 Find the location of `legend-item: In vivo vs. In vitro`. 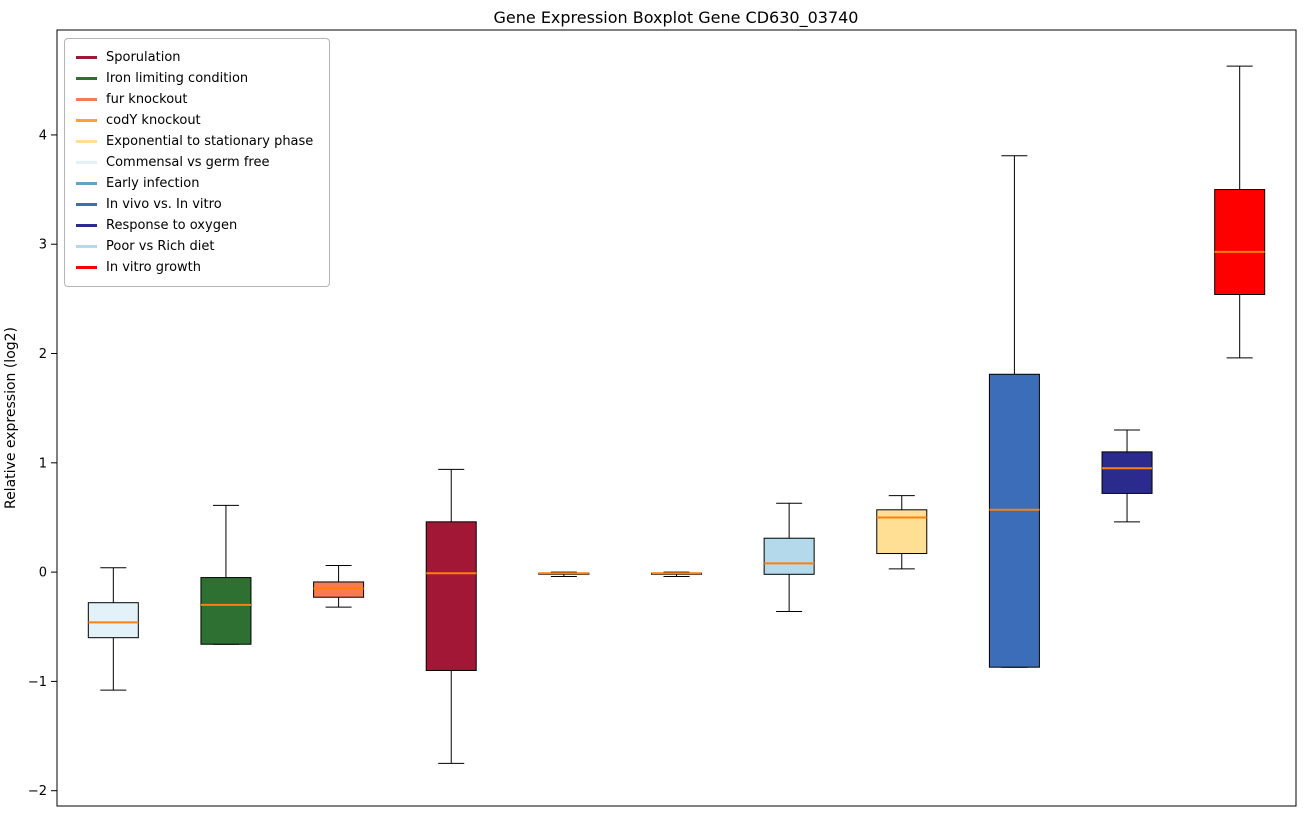

legend-item: In vivo vs. In vitro is located at coordinates (194, 204).